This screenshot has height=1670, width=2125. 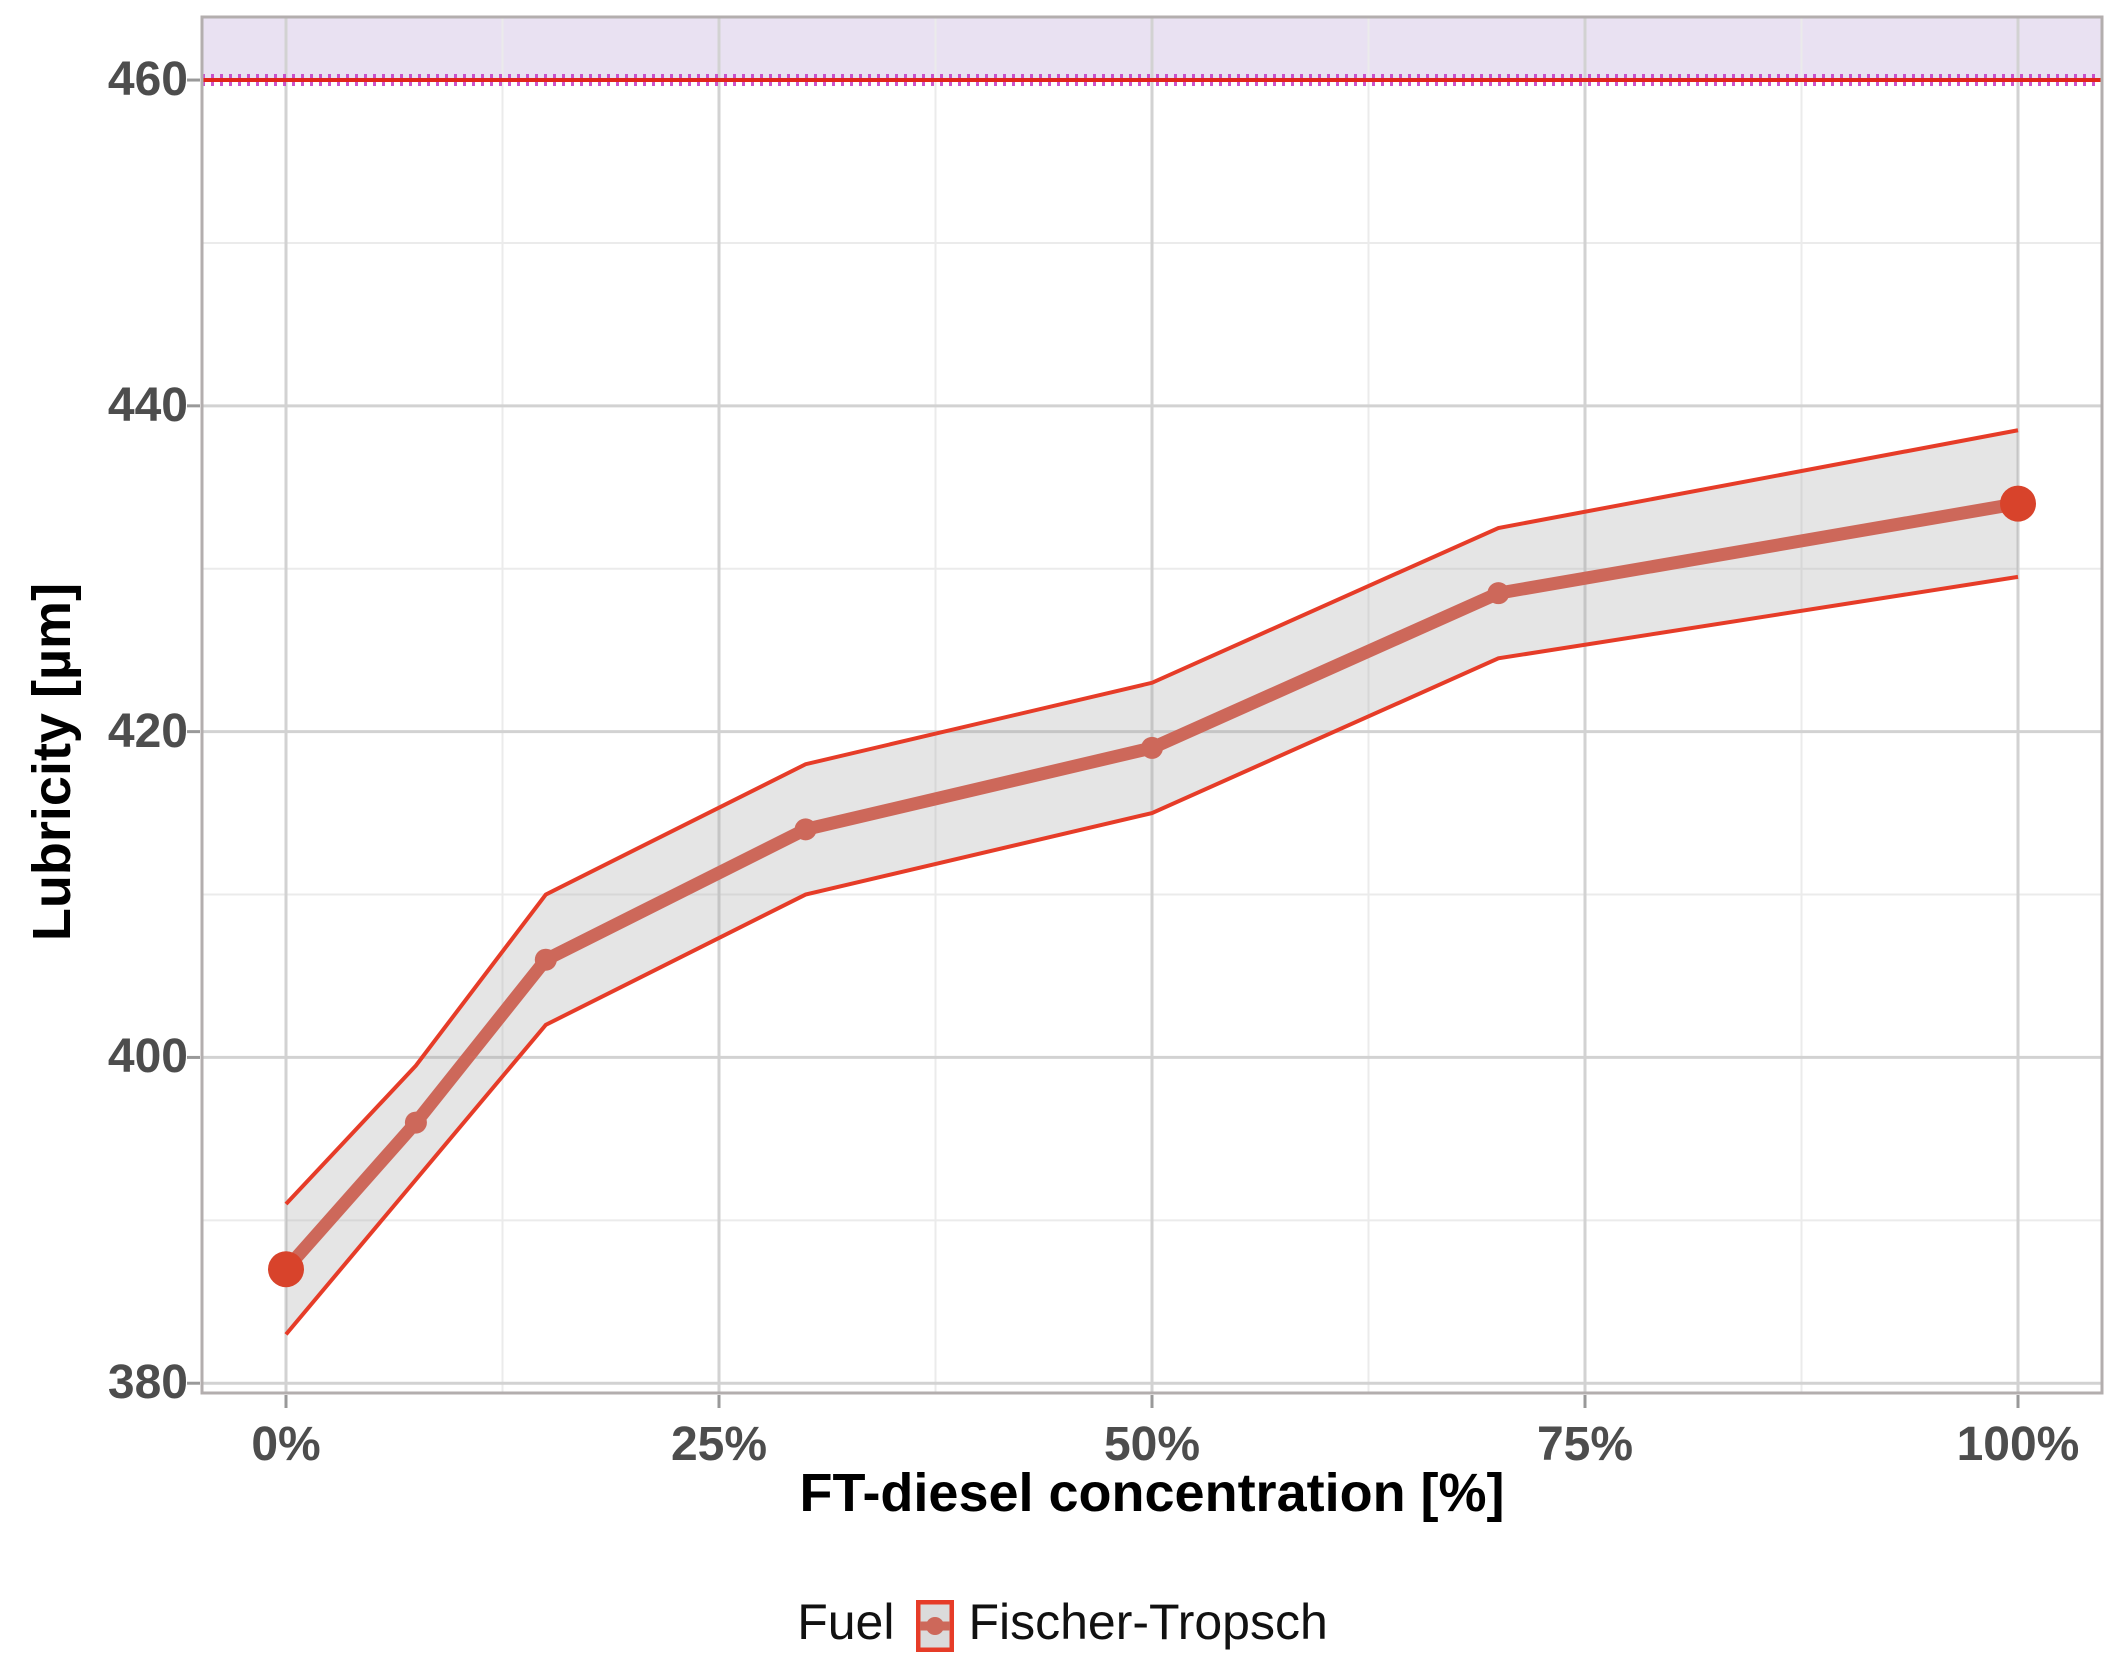 What do you see at coordinates (1152, 1444) in the screenshot?
I see `x-tick-label: 50%` at bounding box center [1152, 1444].